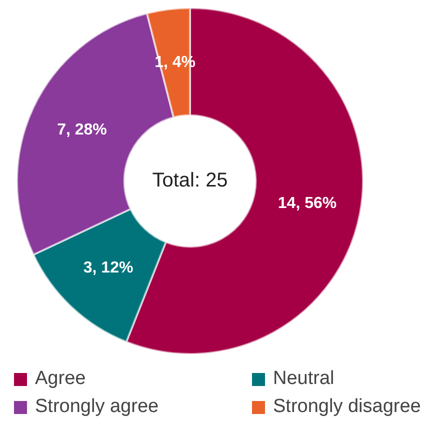 This screenshot has width=447, height=438. I want to click on legend-label: Neutral, so click(303, 379).